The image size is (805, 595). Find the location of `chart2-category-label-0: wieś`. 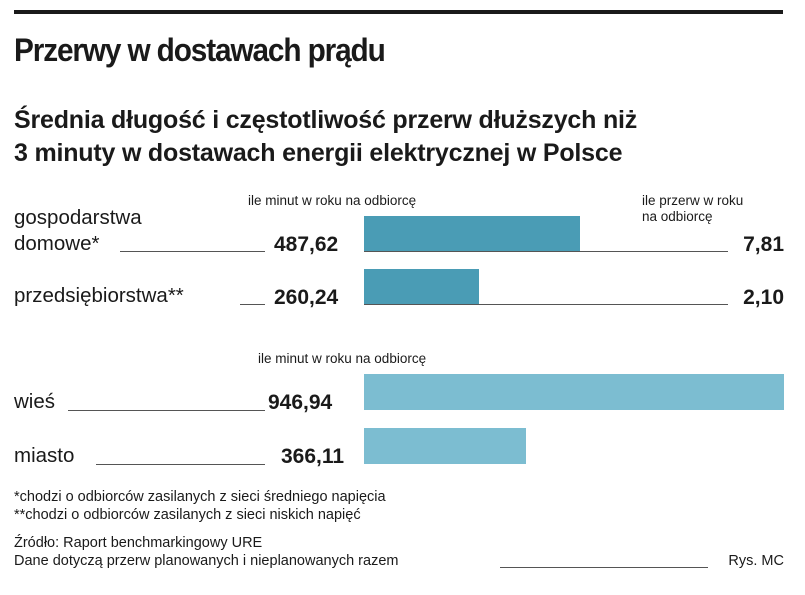

chart2-category-label-0: wieś is located at coordinates (35, 401).